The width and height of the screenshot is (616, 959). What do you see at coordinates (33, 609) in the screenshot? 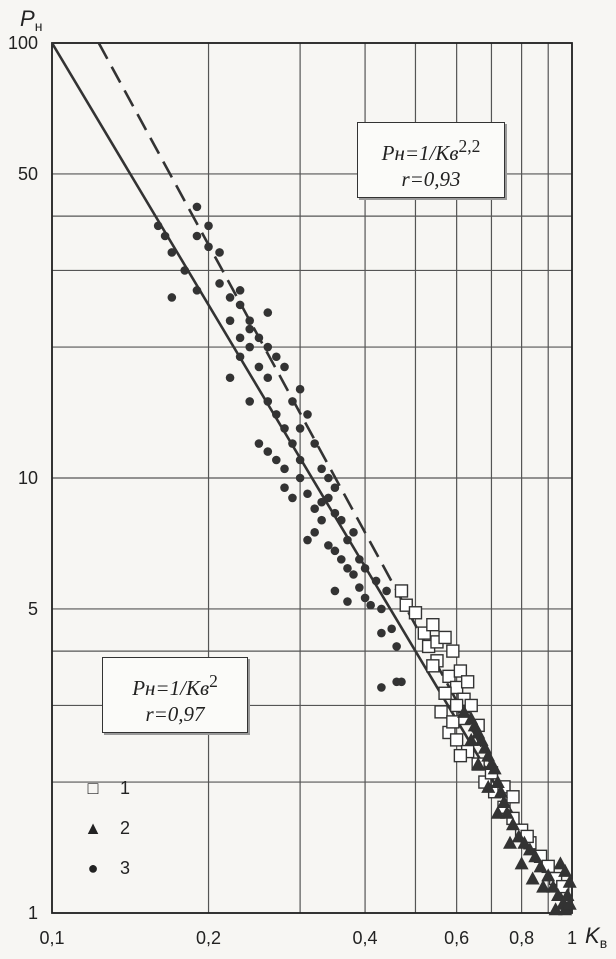
I see `y-tick-label: 5` at bounding box center [33, 609].